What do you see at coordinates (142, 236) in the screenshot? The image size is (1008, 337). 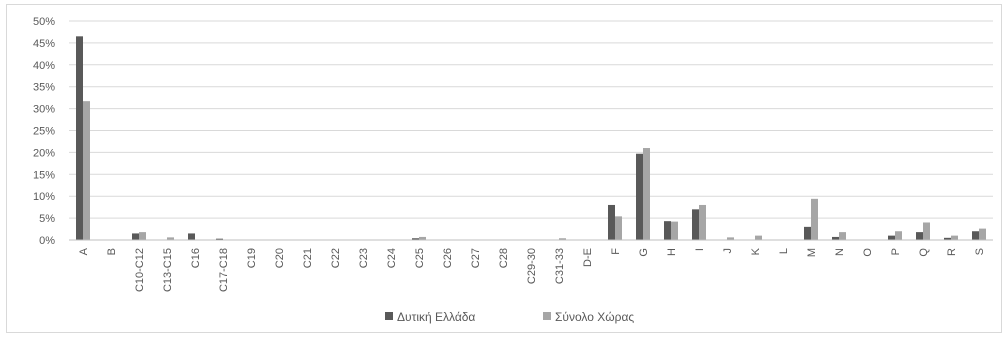 I see `bar-synolo-xoras-C10-C12` at bounding box center [142, 236].